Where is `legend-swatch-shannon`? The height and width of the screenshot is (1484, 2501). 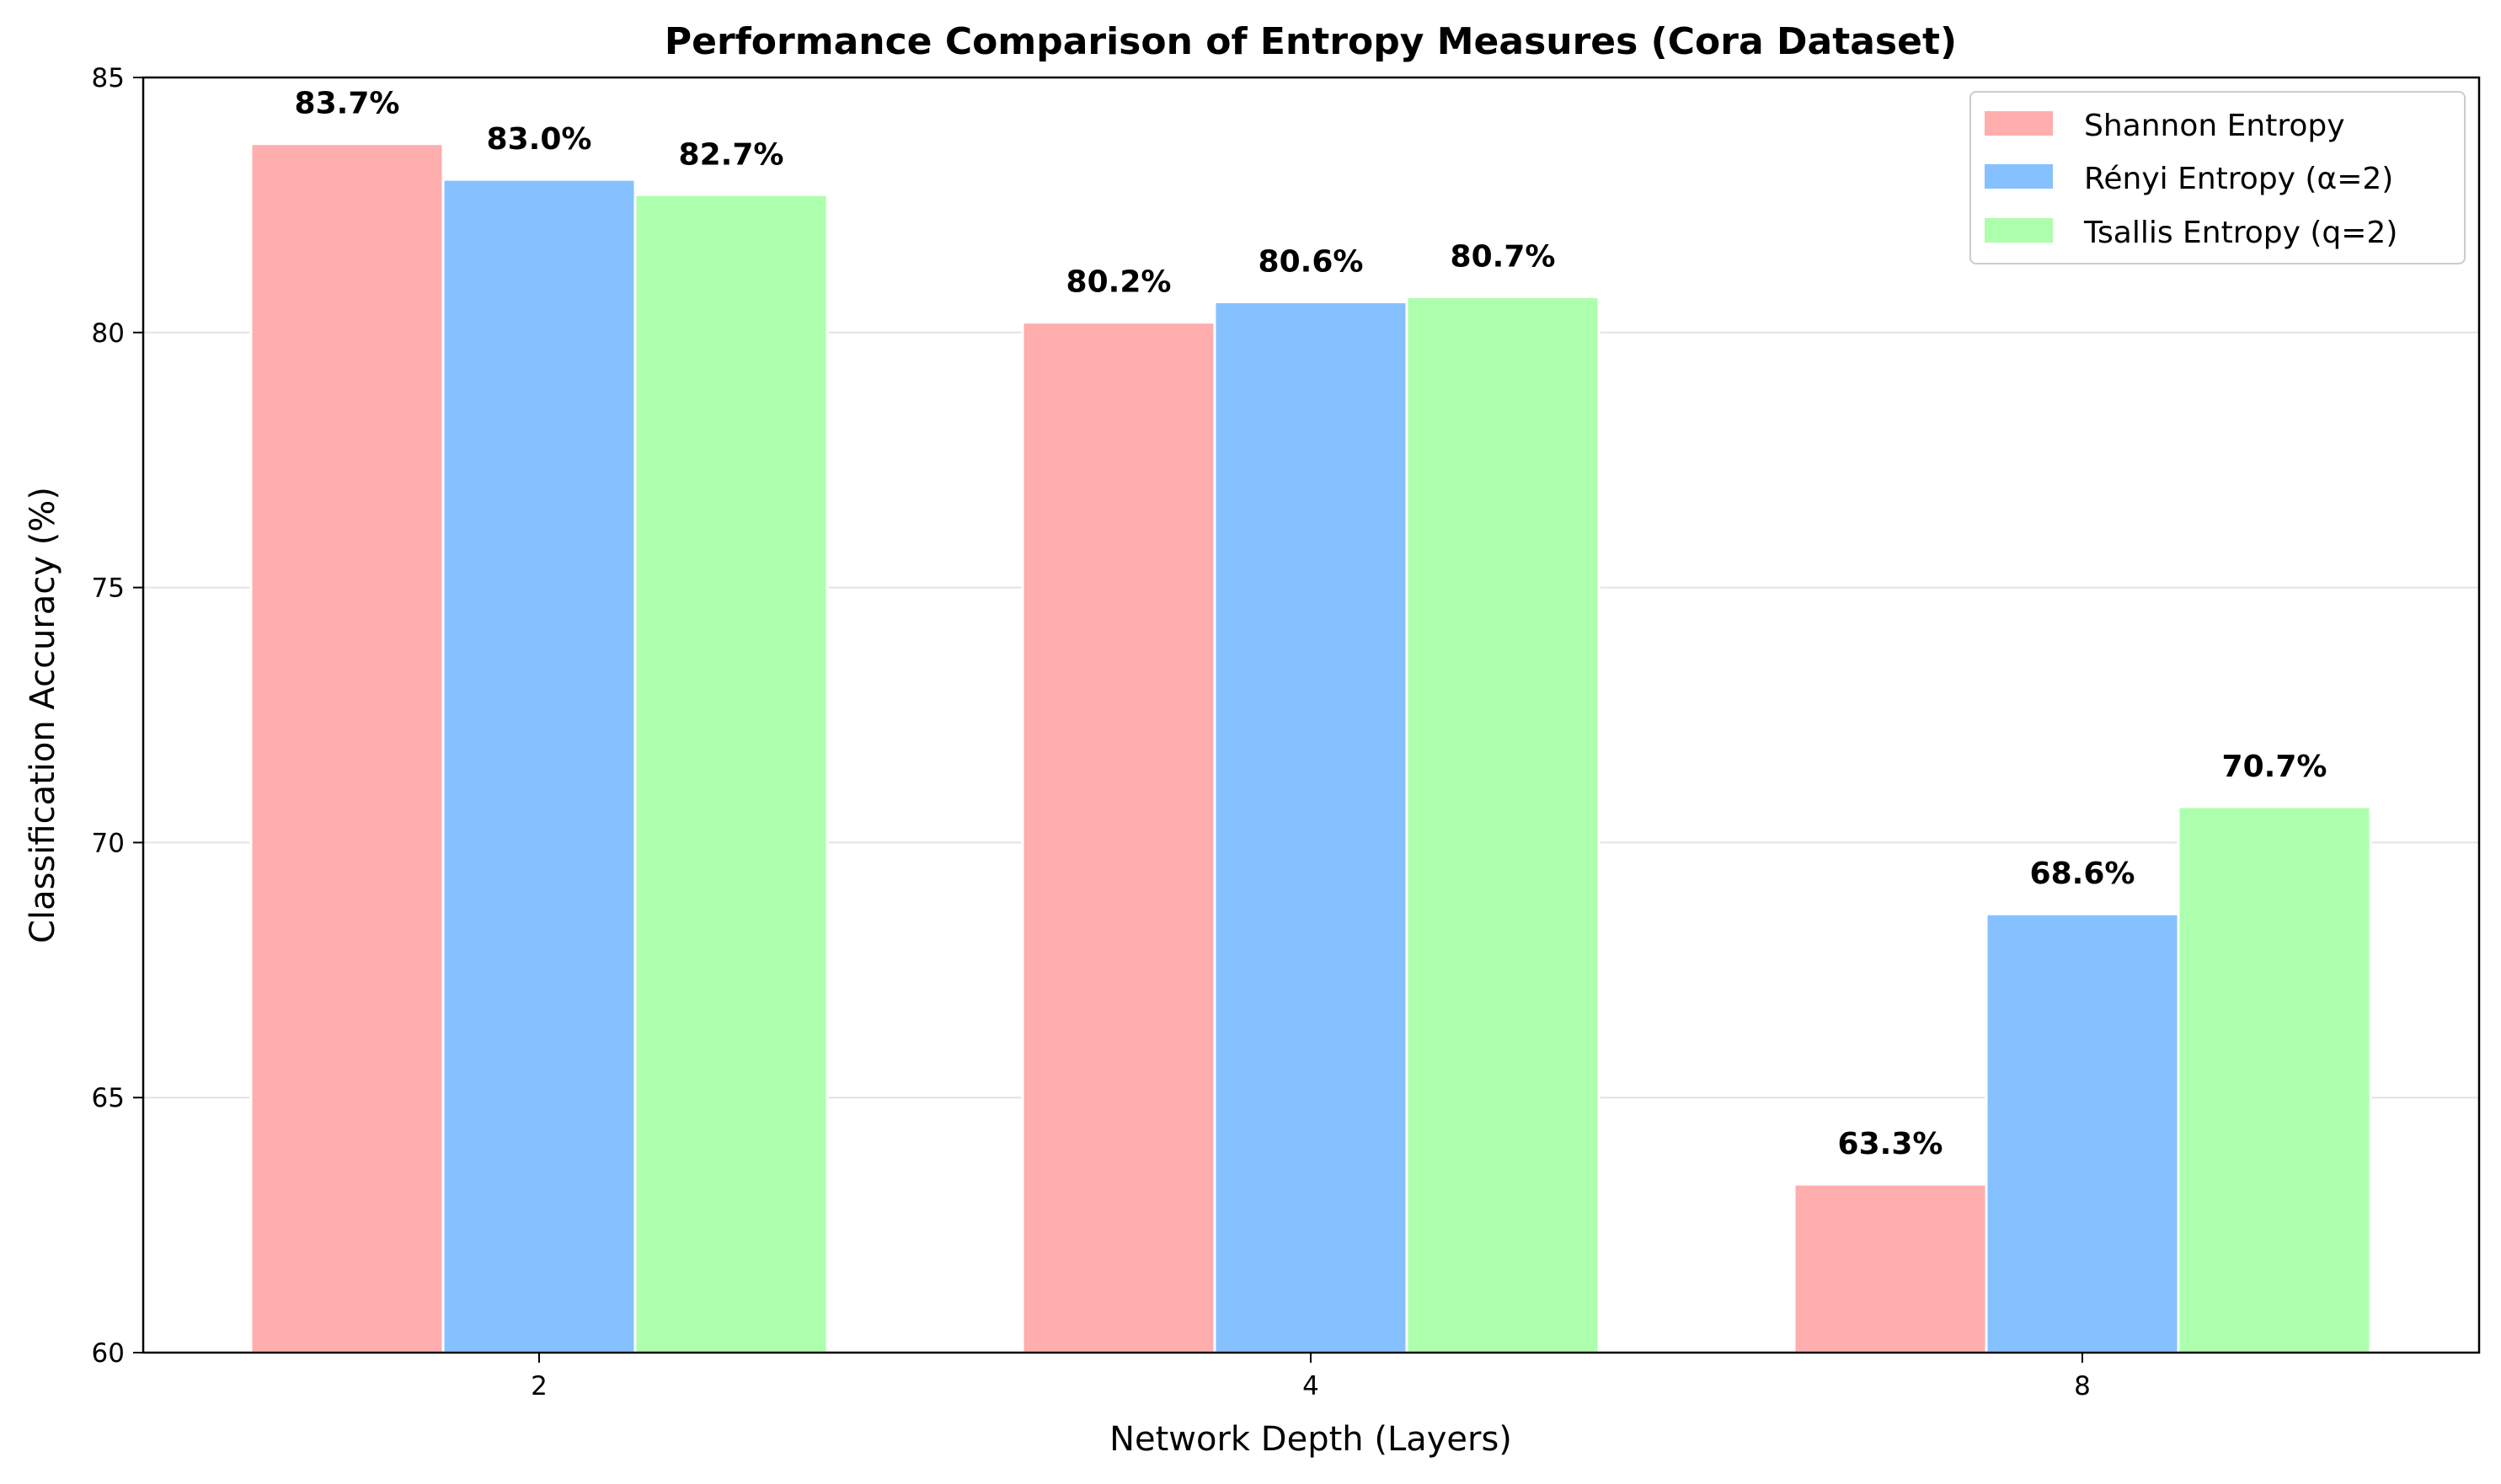 legend-swatch-shannon is located at coordinates (2019, 124).